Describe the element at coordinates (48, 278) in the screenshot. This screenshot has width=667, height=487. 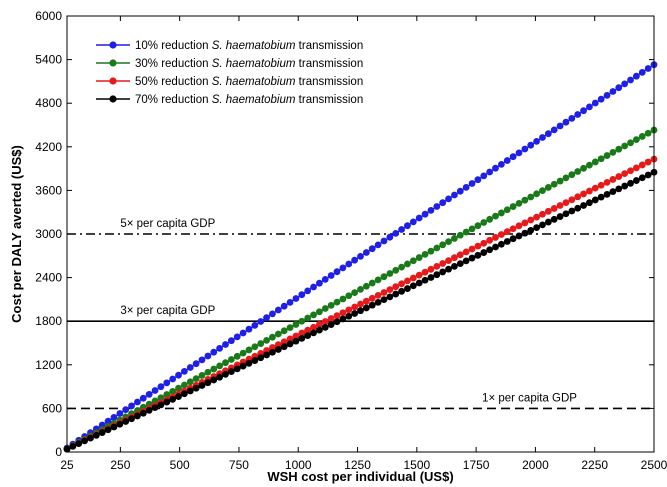
I see `y-tick-label: 2400` at that location.